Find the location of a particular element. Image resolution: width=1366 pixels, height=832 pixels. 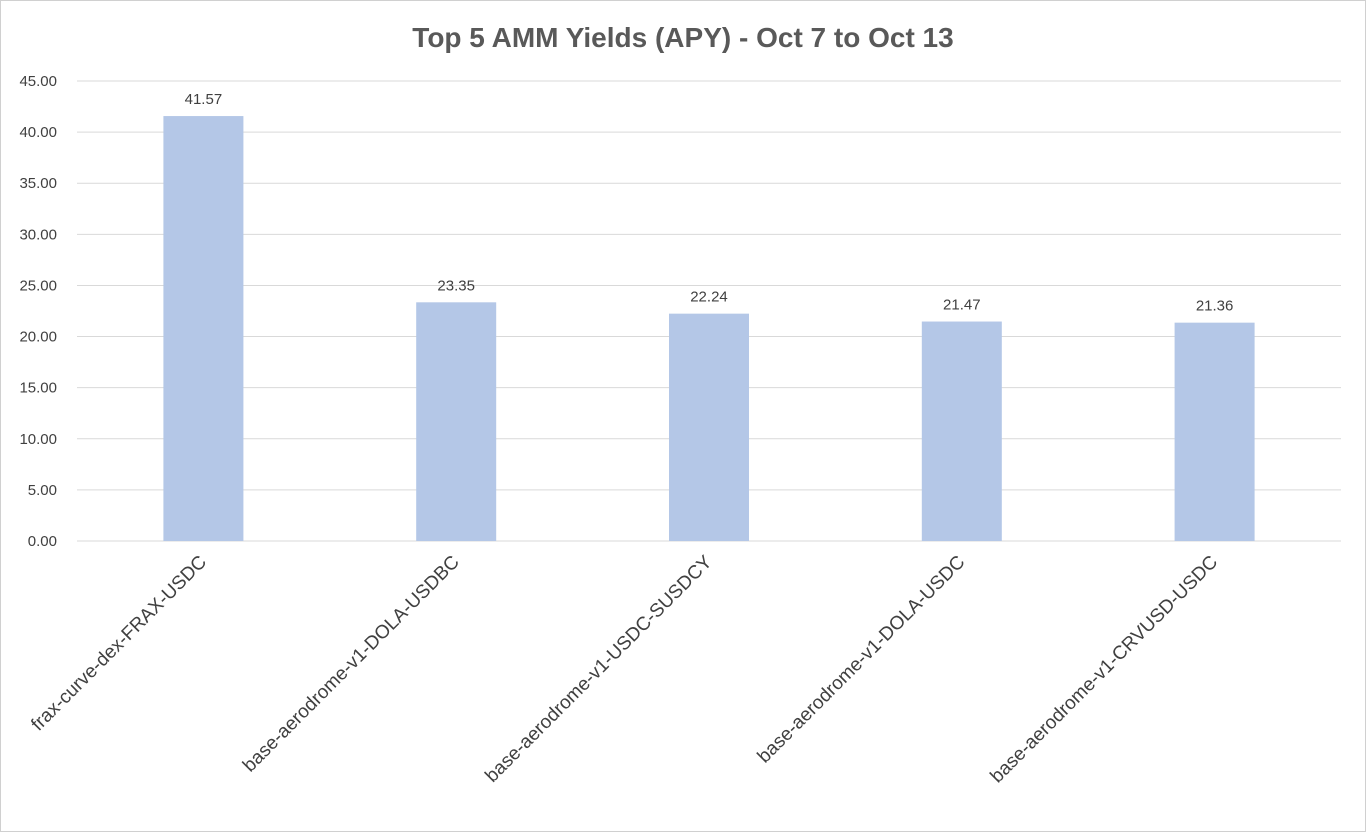

data-label: 23.35 is located at coordinates (456, 285).